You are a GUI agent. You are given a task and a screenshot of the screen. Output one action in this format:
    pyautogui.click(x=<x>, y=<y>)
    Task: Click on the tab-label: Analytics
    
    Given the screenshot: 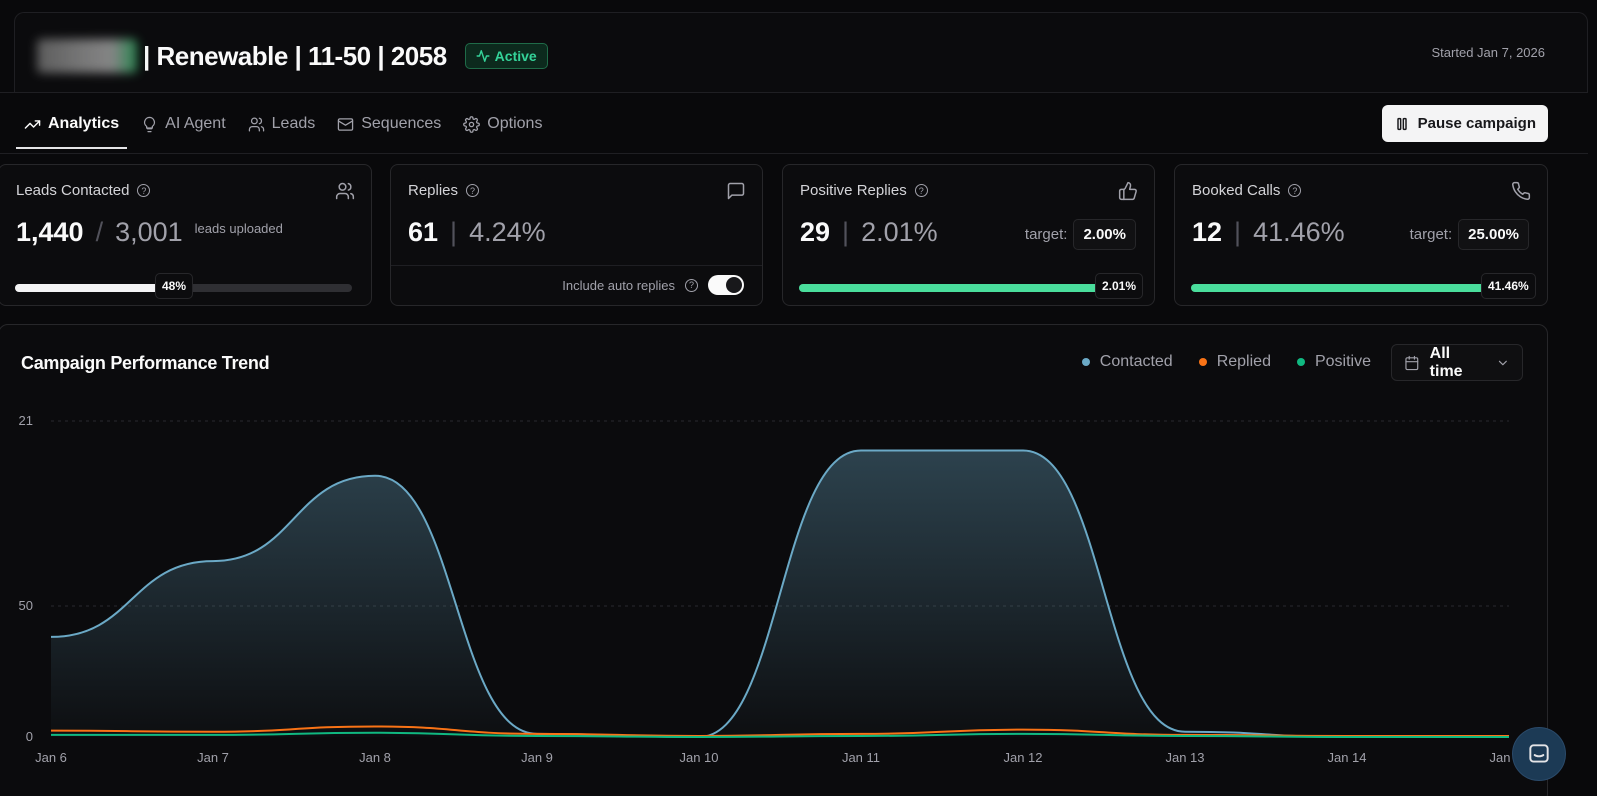 What is the action you would take?
    pyautogui.click(x=84, y=123)
    